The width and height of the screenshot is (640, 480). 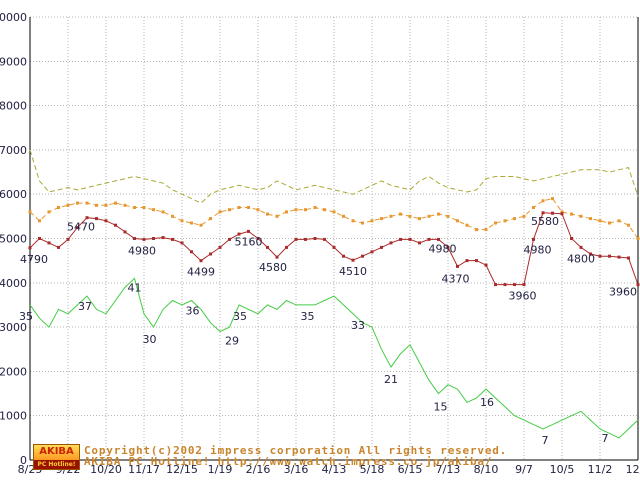 What do you see at coordinates (545, 440) in the screenshot?
I see `data-point-label: 7` at bounding box center [545, 440].